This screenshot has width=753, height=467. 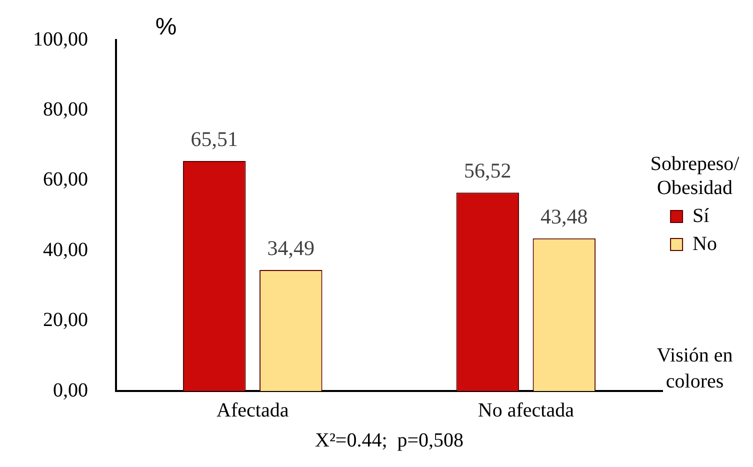 I want to click on data-label: 56,52, so click(x=488, y=170).